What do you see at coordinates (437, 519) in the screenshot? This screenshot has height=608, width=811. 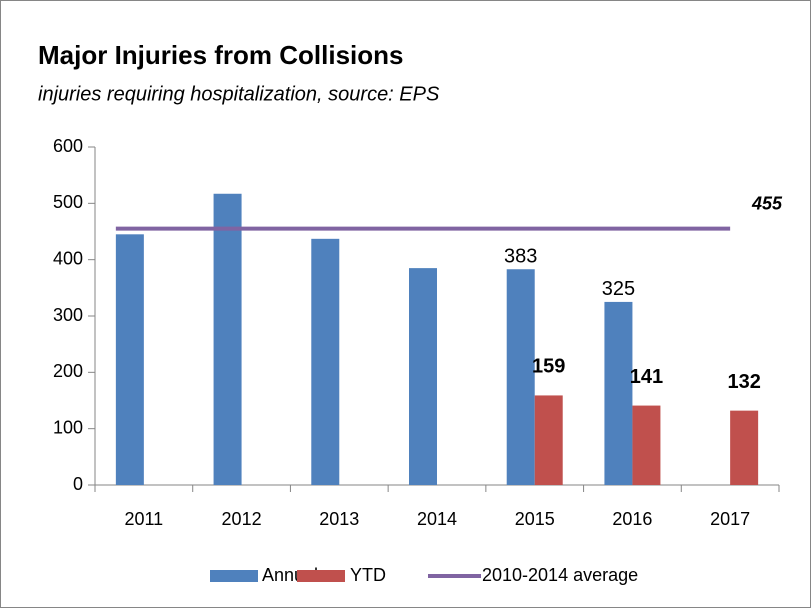 I see `x-tick-label: 2014` at bounding box center [437, 519].